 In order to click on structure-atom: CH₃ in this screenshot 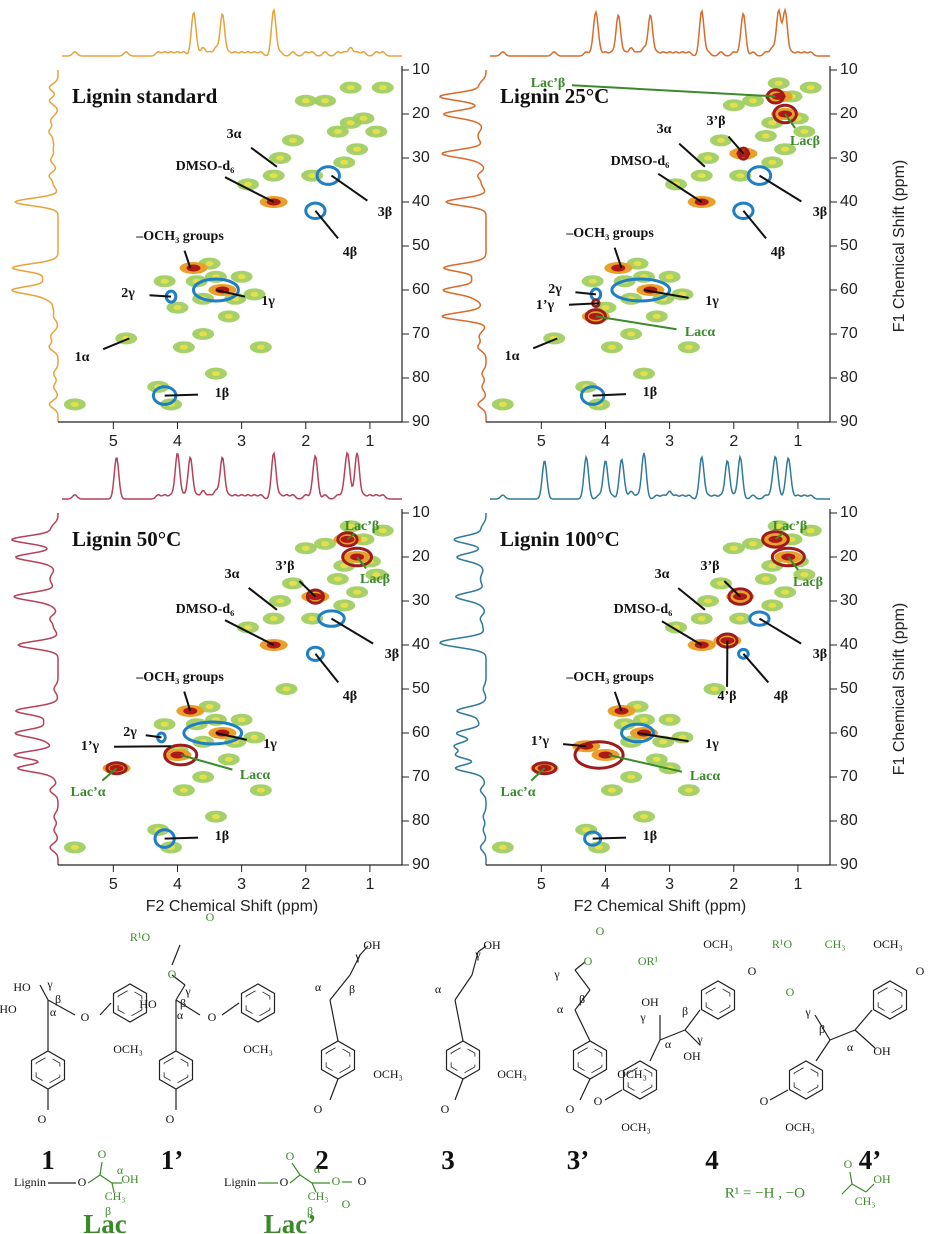, I will do `click(835, 944)`.